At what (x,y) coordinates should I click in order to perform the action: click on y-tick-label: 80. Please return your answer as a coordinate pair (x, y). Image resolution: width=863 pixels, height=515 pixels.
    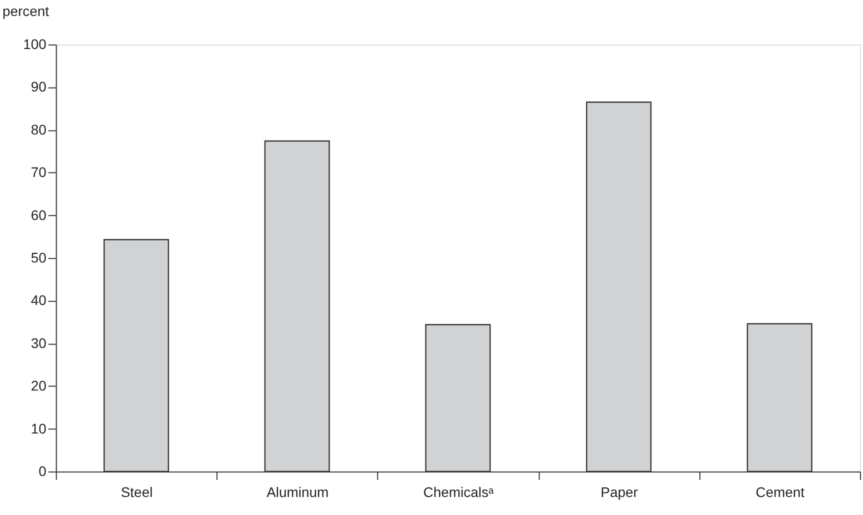
    Looking at the image, I should click on (38, 129).